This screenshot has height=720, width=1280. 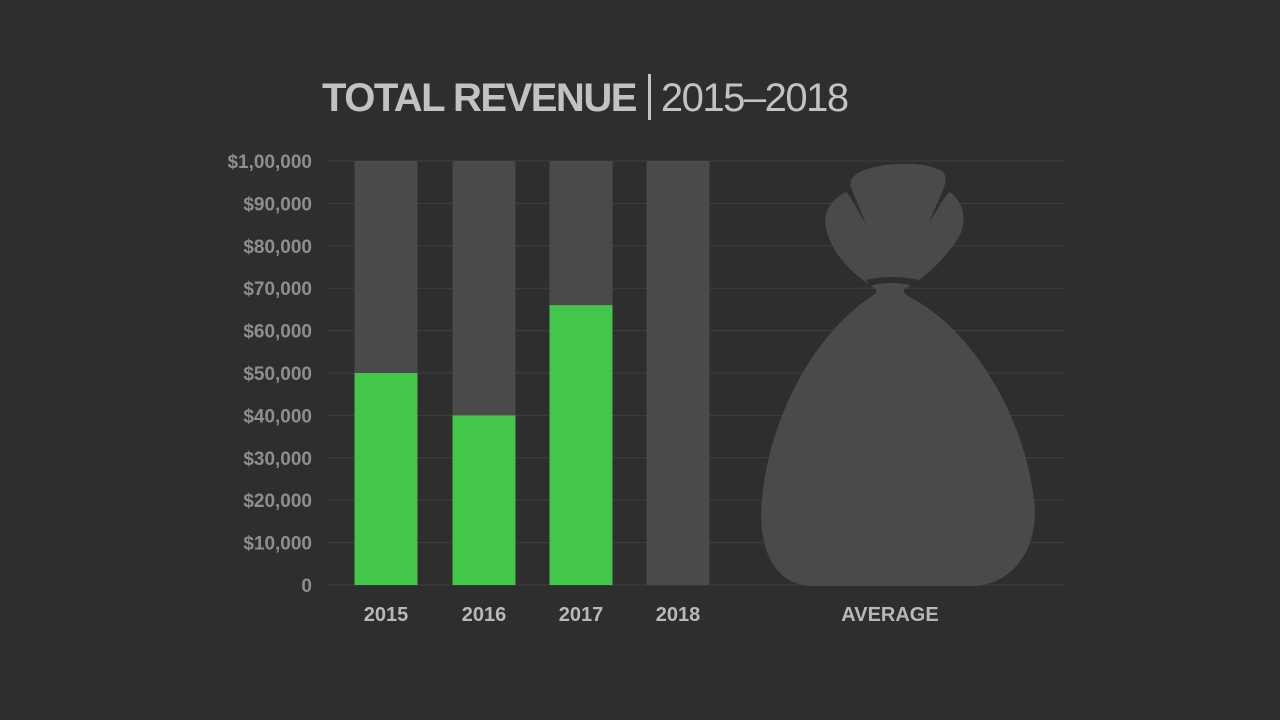 I want to click on x-tick-label: 2017, so click(x=581, y=615).